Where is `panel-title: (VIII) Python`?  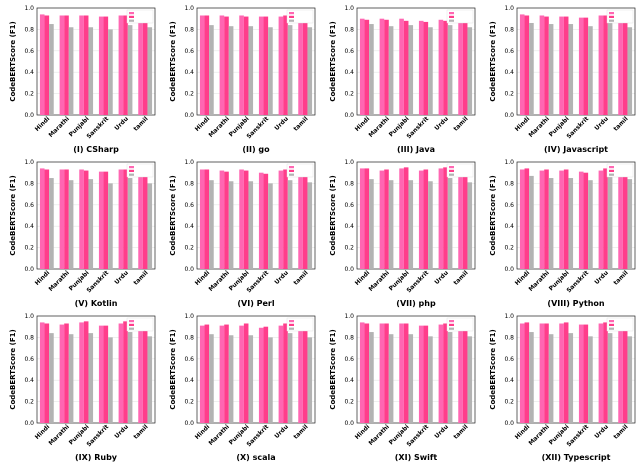 panel-title: (VIII) Python is located at coordinates (575, 303).